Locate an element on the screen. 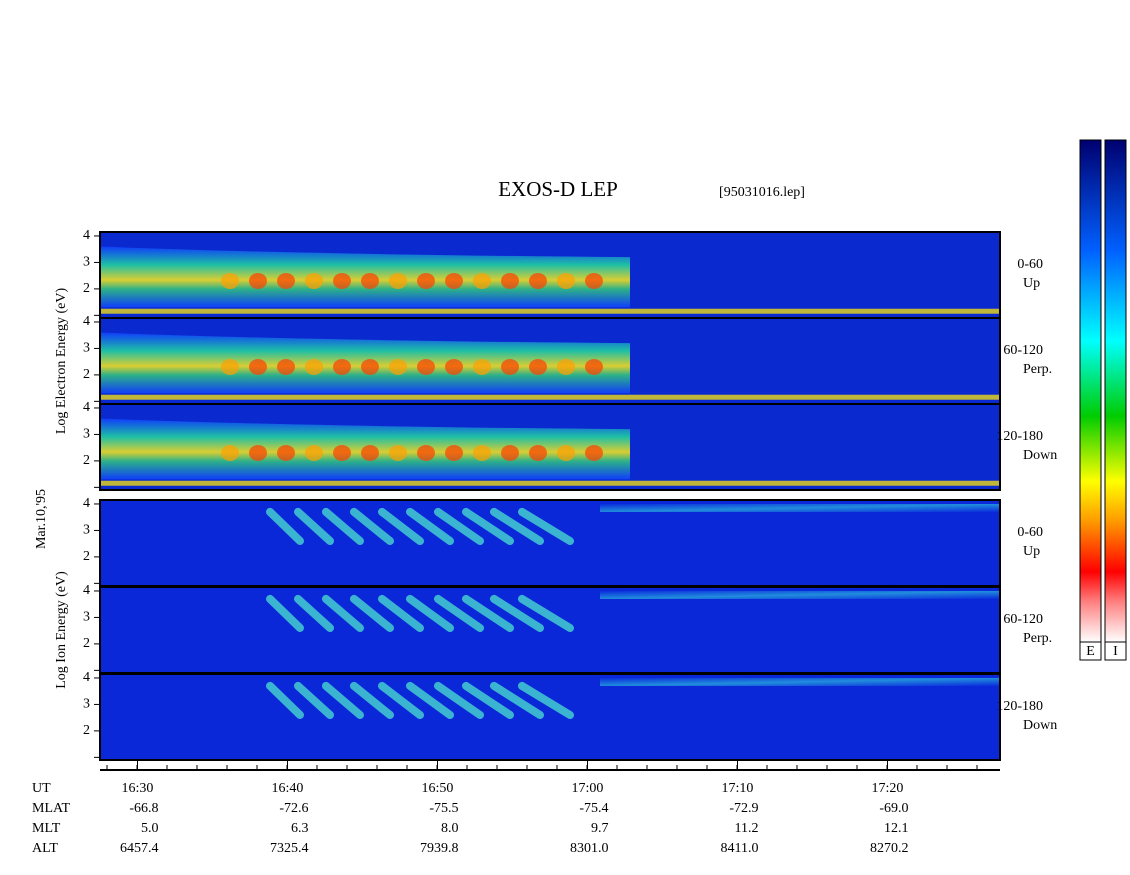  orbit-value: 12.1 is located at coordinates (896, 828).